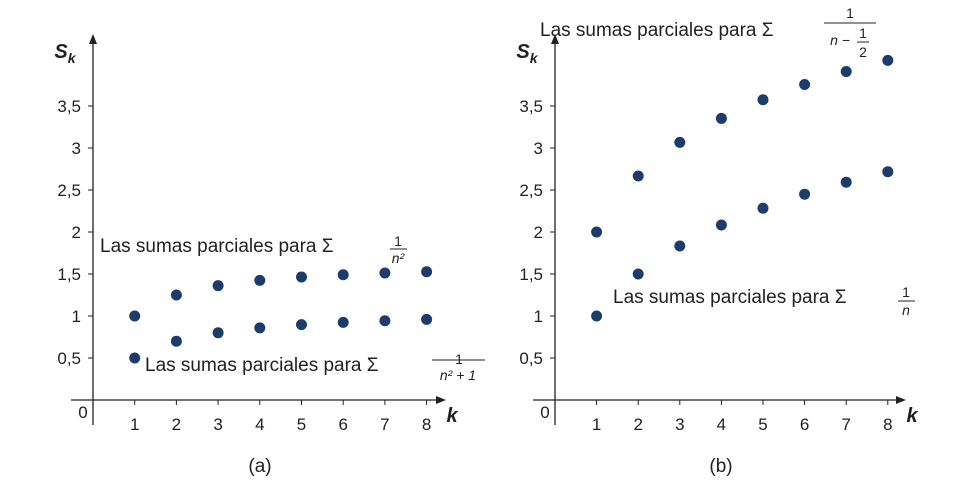 Image resolution: width=976 pixels, height=485 pixels. I want to click on annotation-denominator: n, so click(906, 310).